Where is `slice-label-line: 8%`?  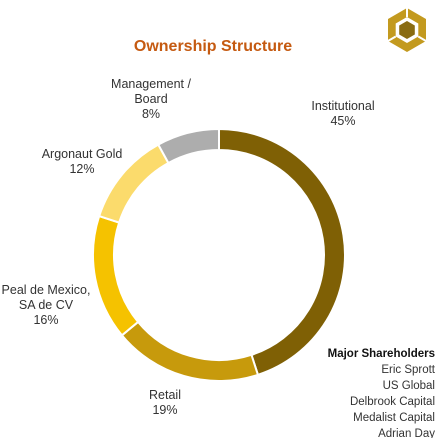
slice-label-line: 8% is located at coordinates (151, 114).